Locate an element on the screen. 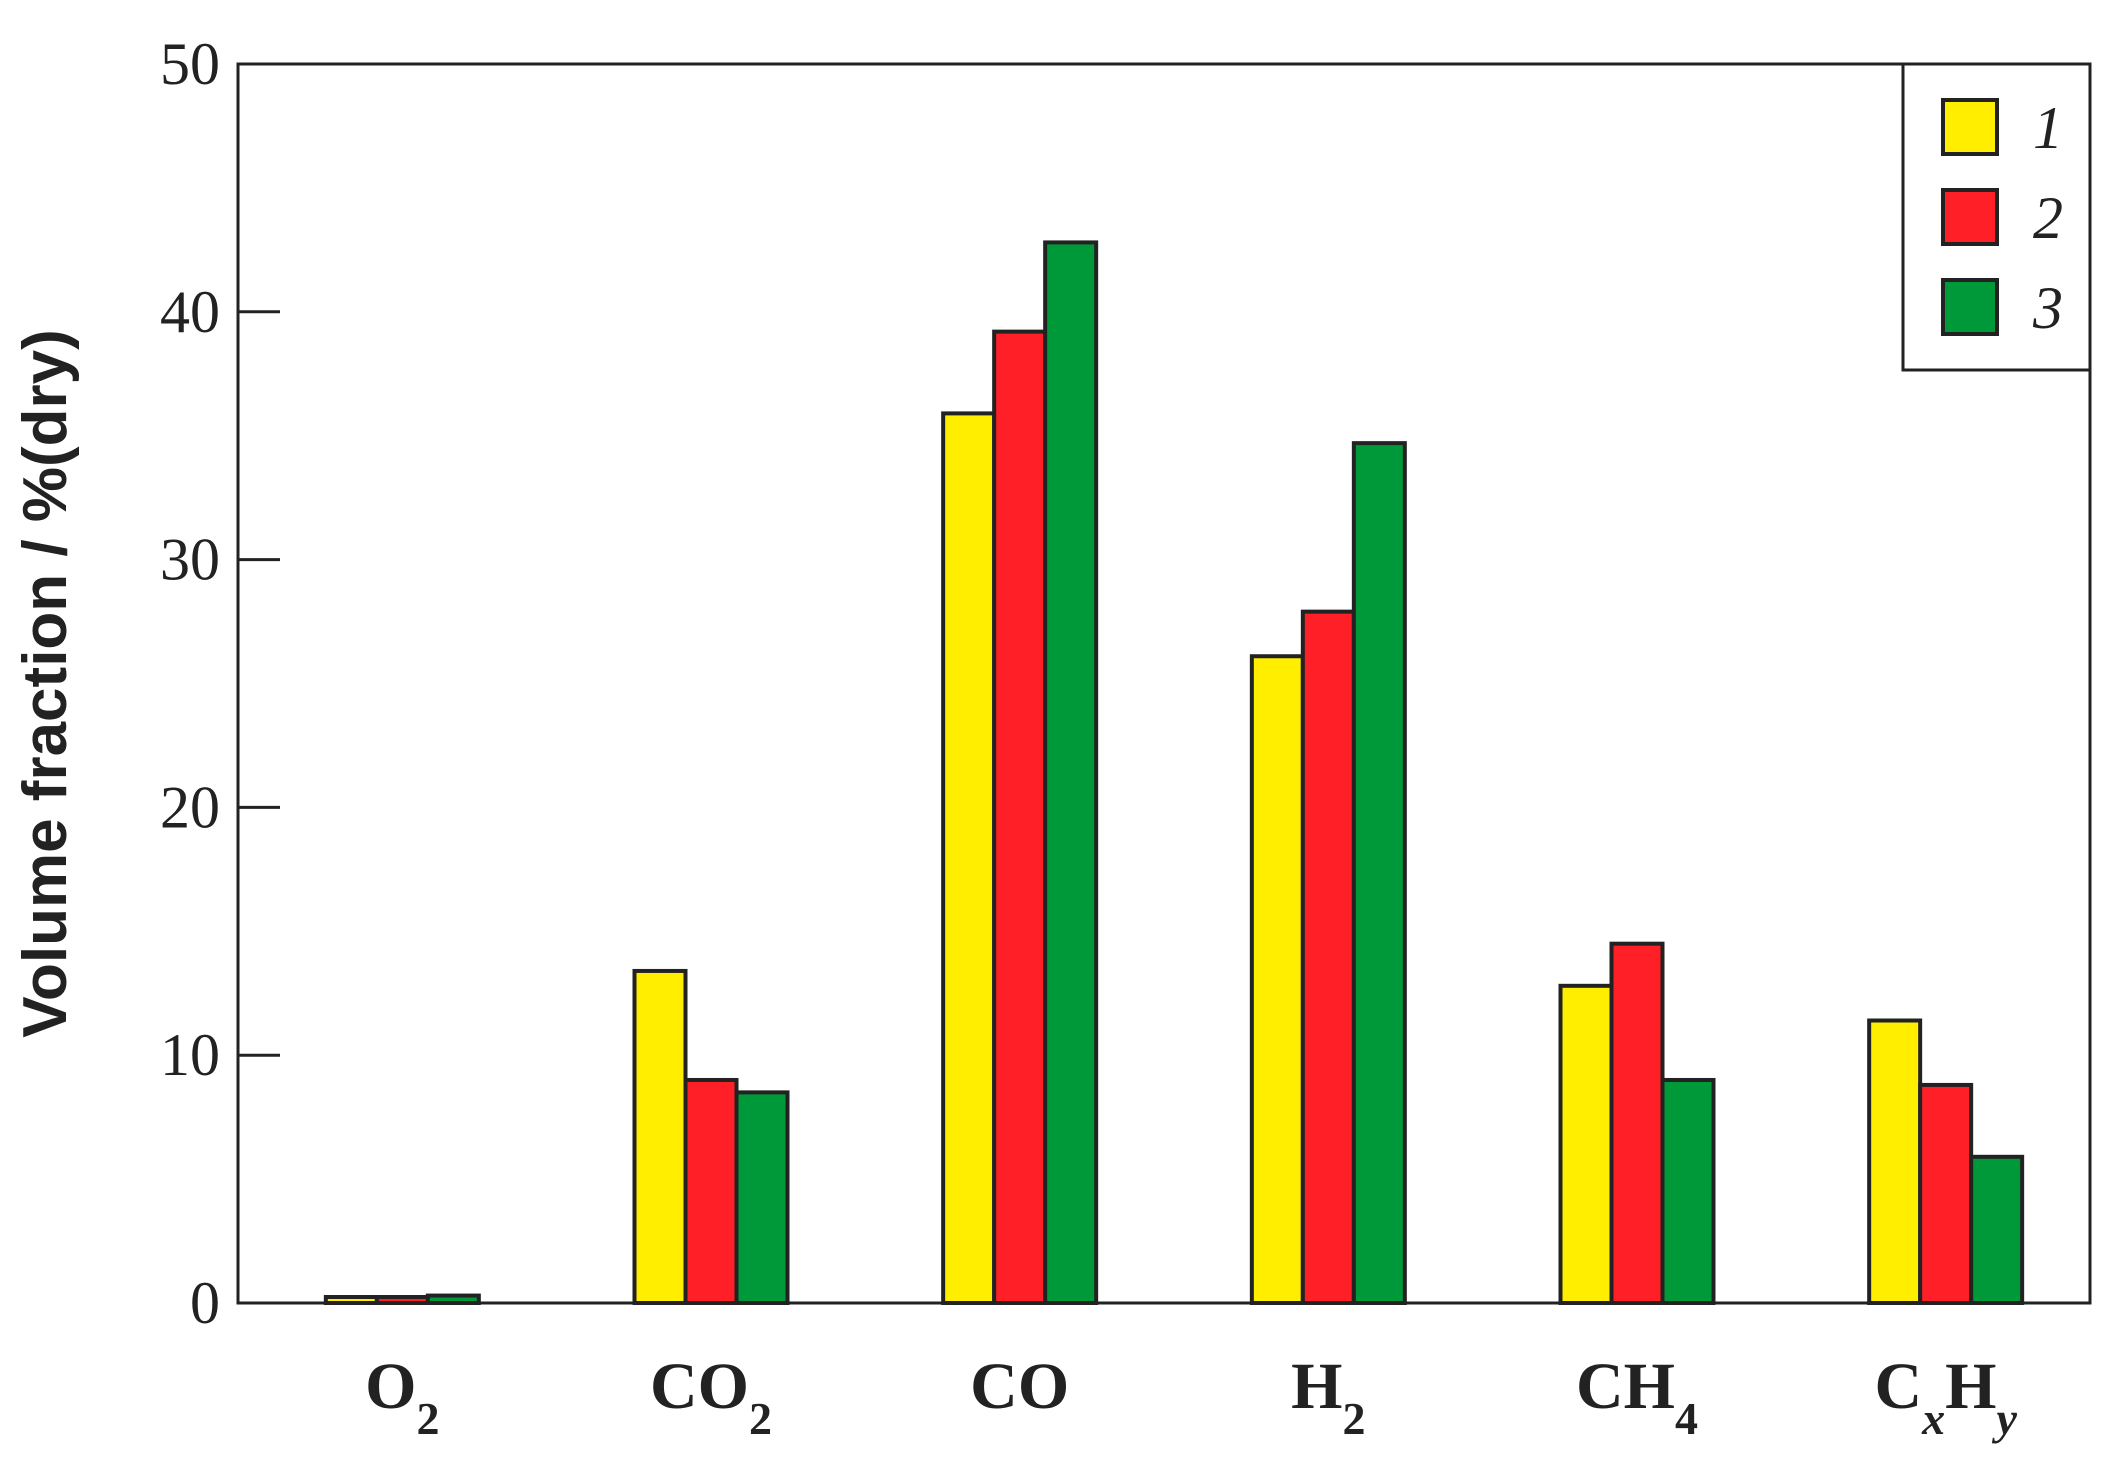 The image size is (2122, 1467). x-axis-labels: O2 CO2 CO H2 CH4 CxHy is located at coordinates (1191, 1397).